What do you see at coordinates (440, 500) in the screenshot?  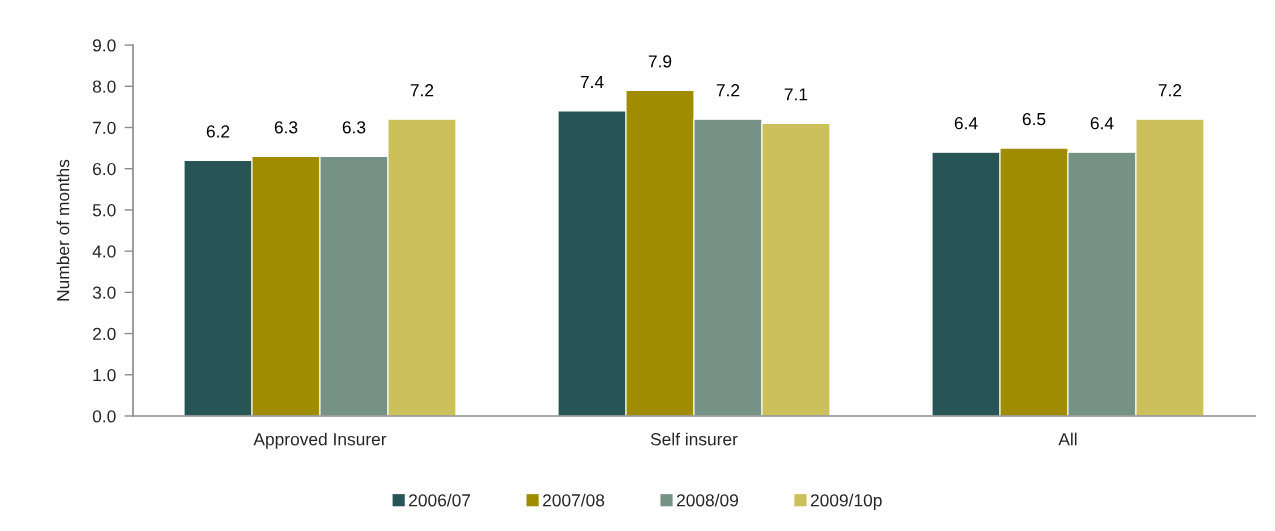 I see `legend-label: 2006/07` at bounding box center [440, 500].